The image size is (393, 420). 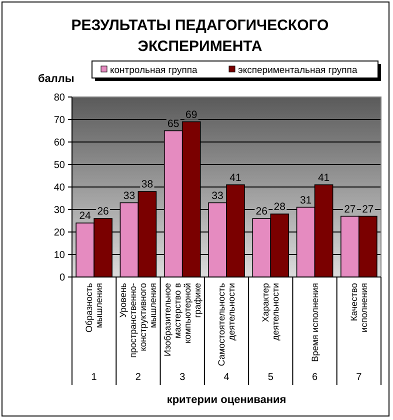 I want to click on data-label: 24, so click(x=85, y=216).